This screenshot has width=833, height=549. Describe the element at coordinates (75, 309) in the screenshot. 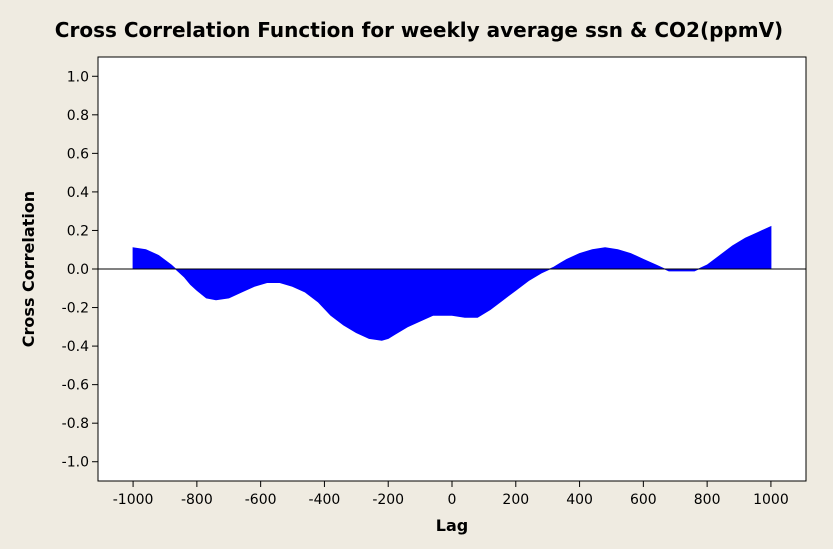

I see `y-tick-label: -0.2` at that location.